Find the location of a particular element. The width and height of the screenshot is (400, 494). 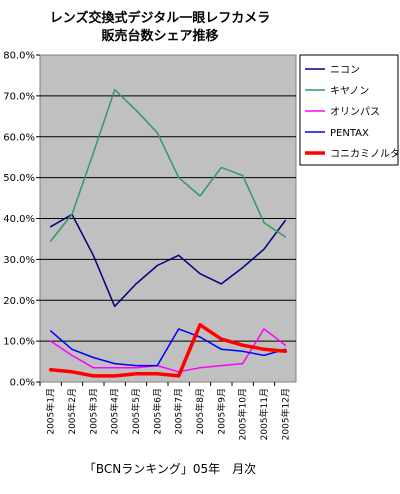

legend is located at coordinates (349, 110).